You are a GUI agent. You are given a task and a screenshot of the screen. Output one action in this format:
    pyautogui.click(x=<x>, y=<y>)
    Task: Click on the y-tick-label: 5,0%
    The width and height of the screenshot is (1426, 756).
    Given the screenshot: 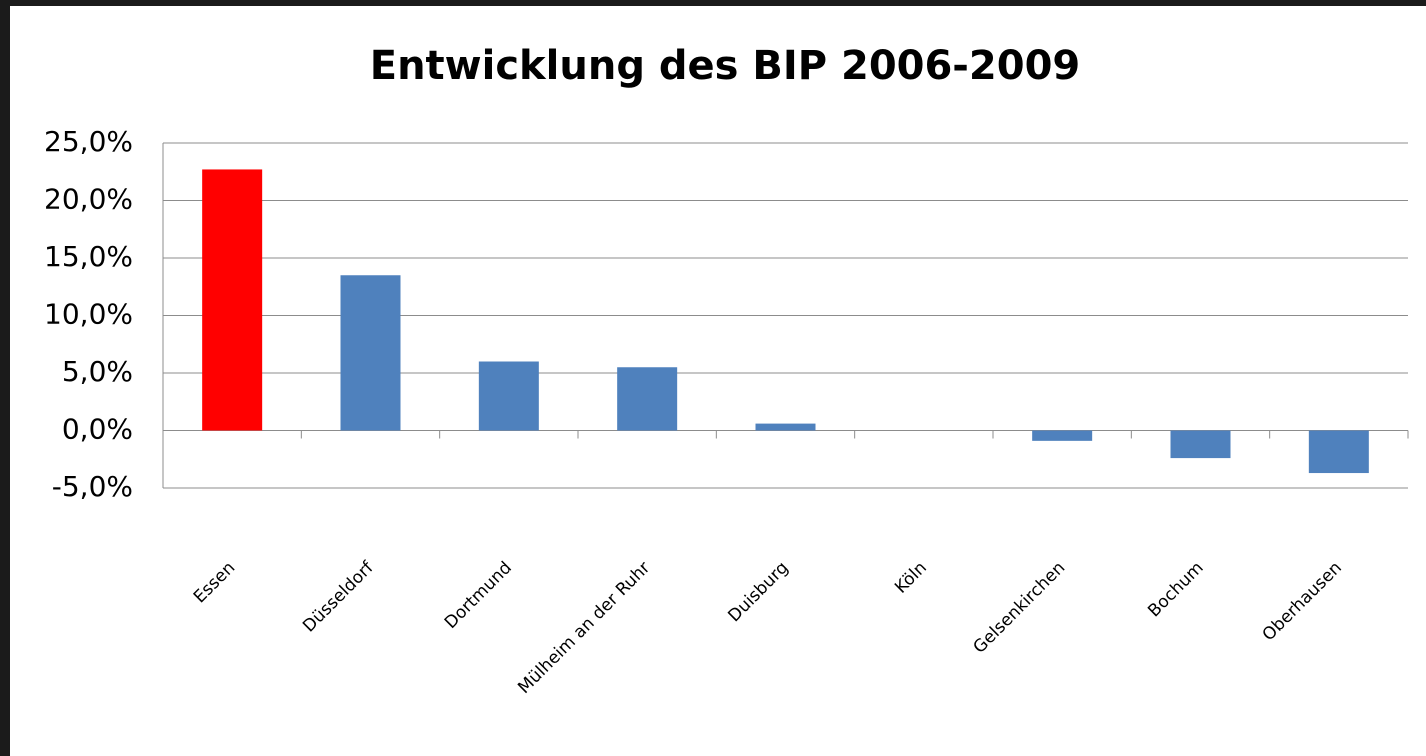 What is the action you would take?
    pyautogui.click(x=97, y=371)
    